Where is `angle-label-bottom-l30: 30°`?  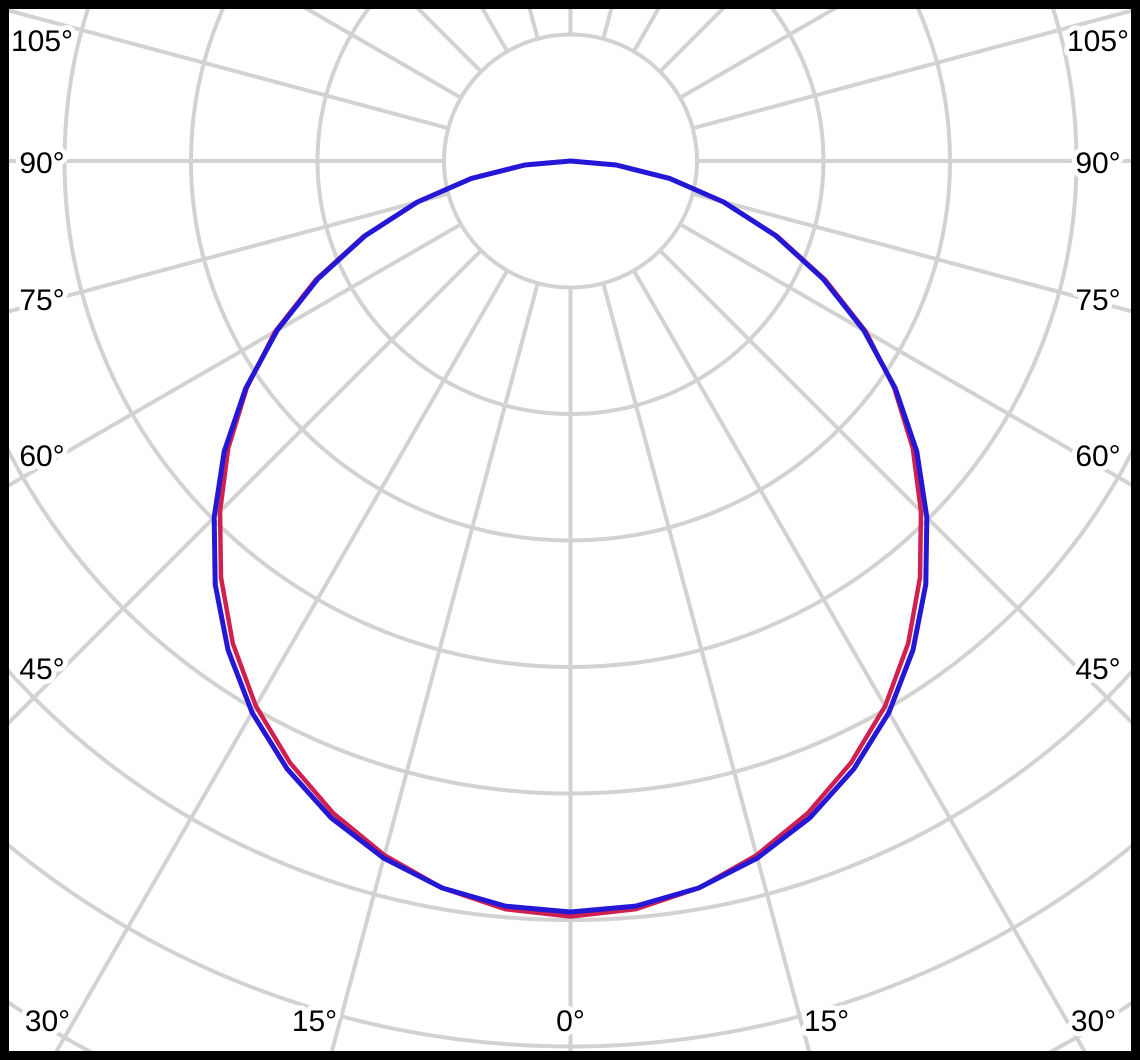 angle-label-bottom-l30: 30° is located at coordinates (47, 1021).